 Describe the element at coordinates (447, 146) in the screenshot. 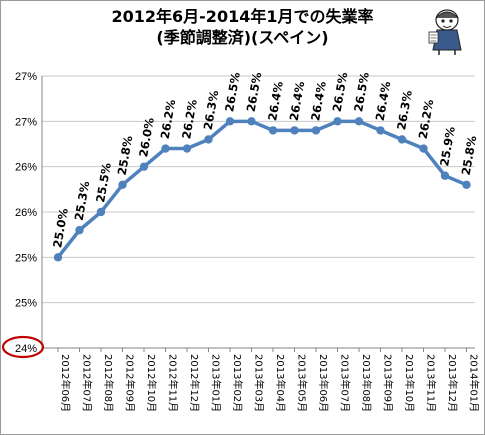

I see `data-label: 25.9%` at that location.